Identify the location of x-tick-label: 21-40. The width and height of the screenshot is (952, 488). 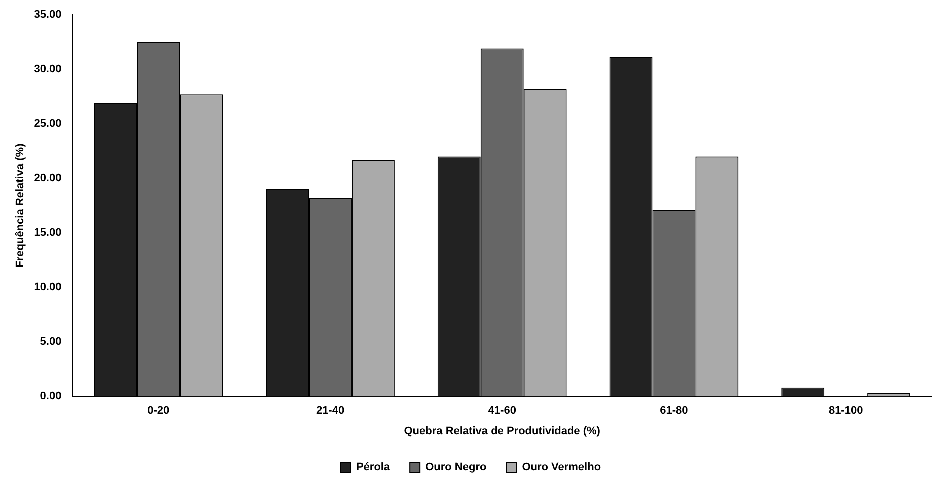
(330, 411).